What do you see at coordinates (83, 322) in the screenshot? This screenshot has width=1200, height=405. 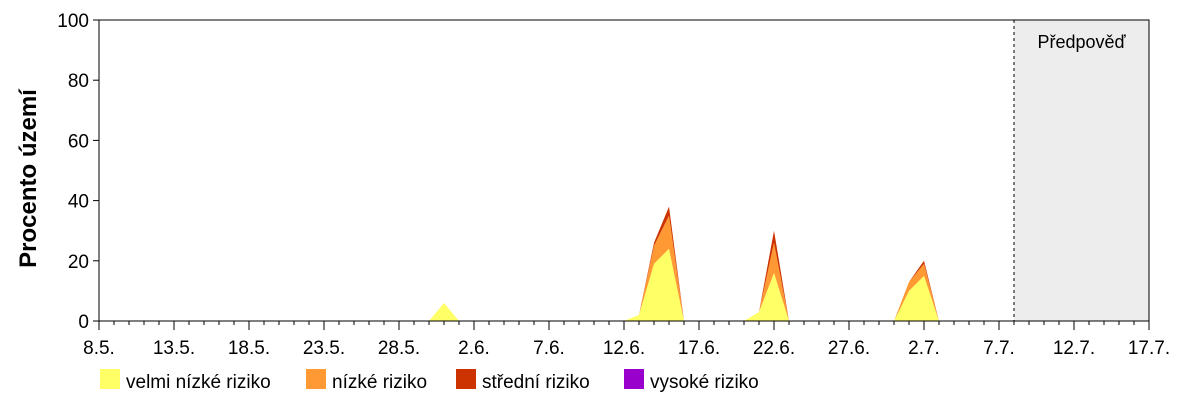 I see `y-tick-label-0: 0` at bounding box center [83, 322].